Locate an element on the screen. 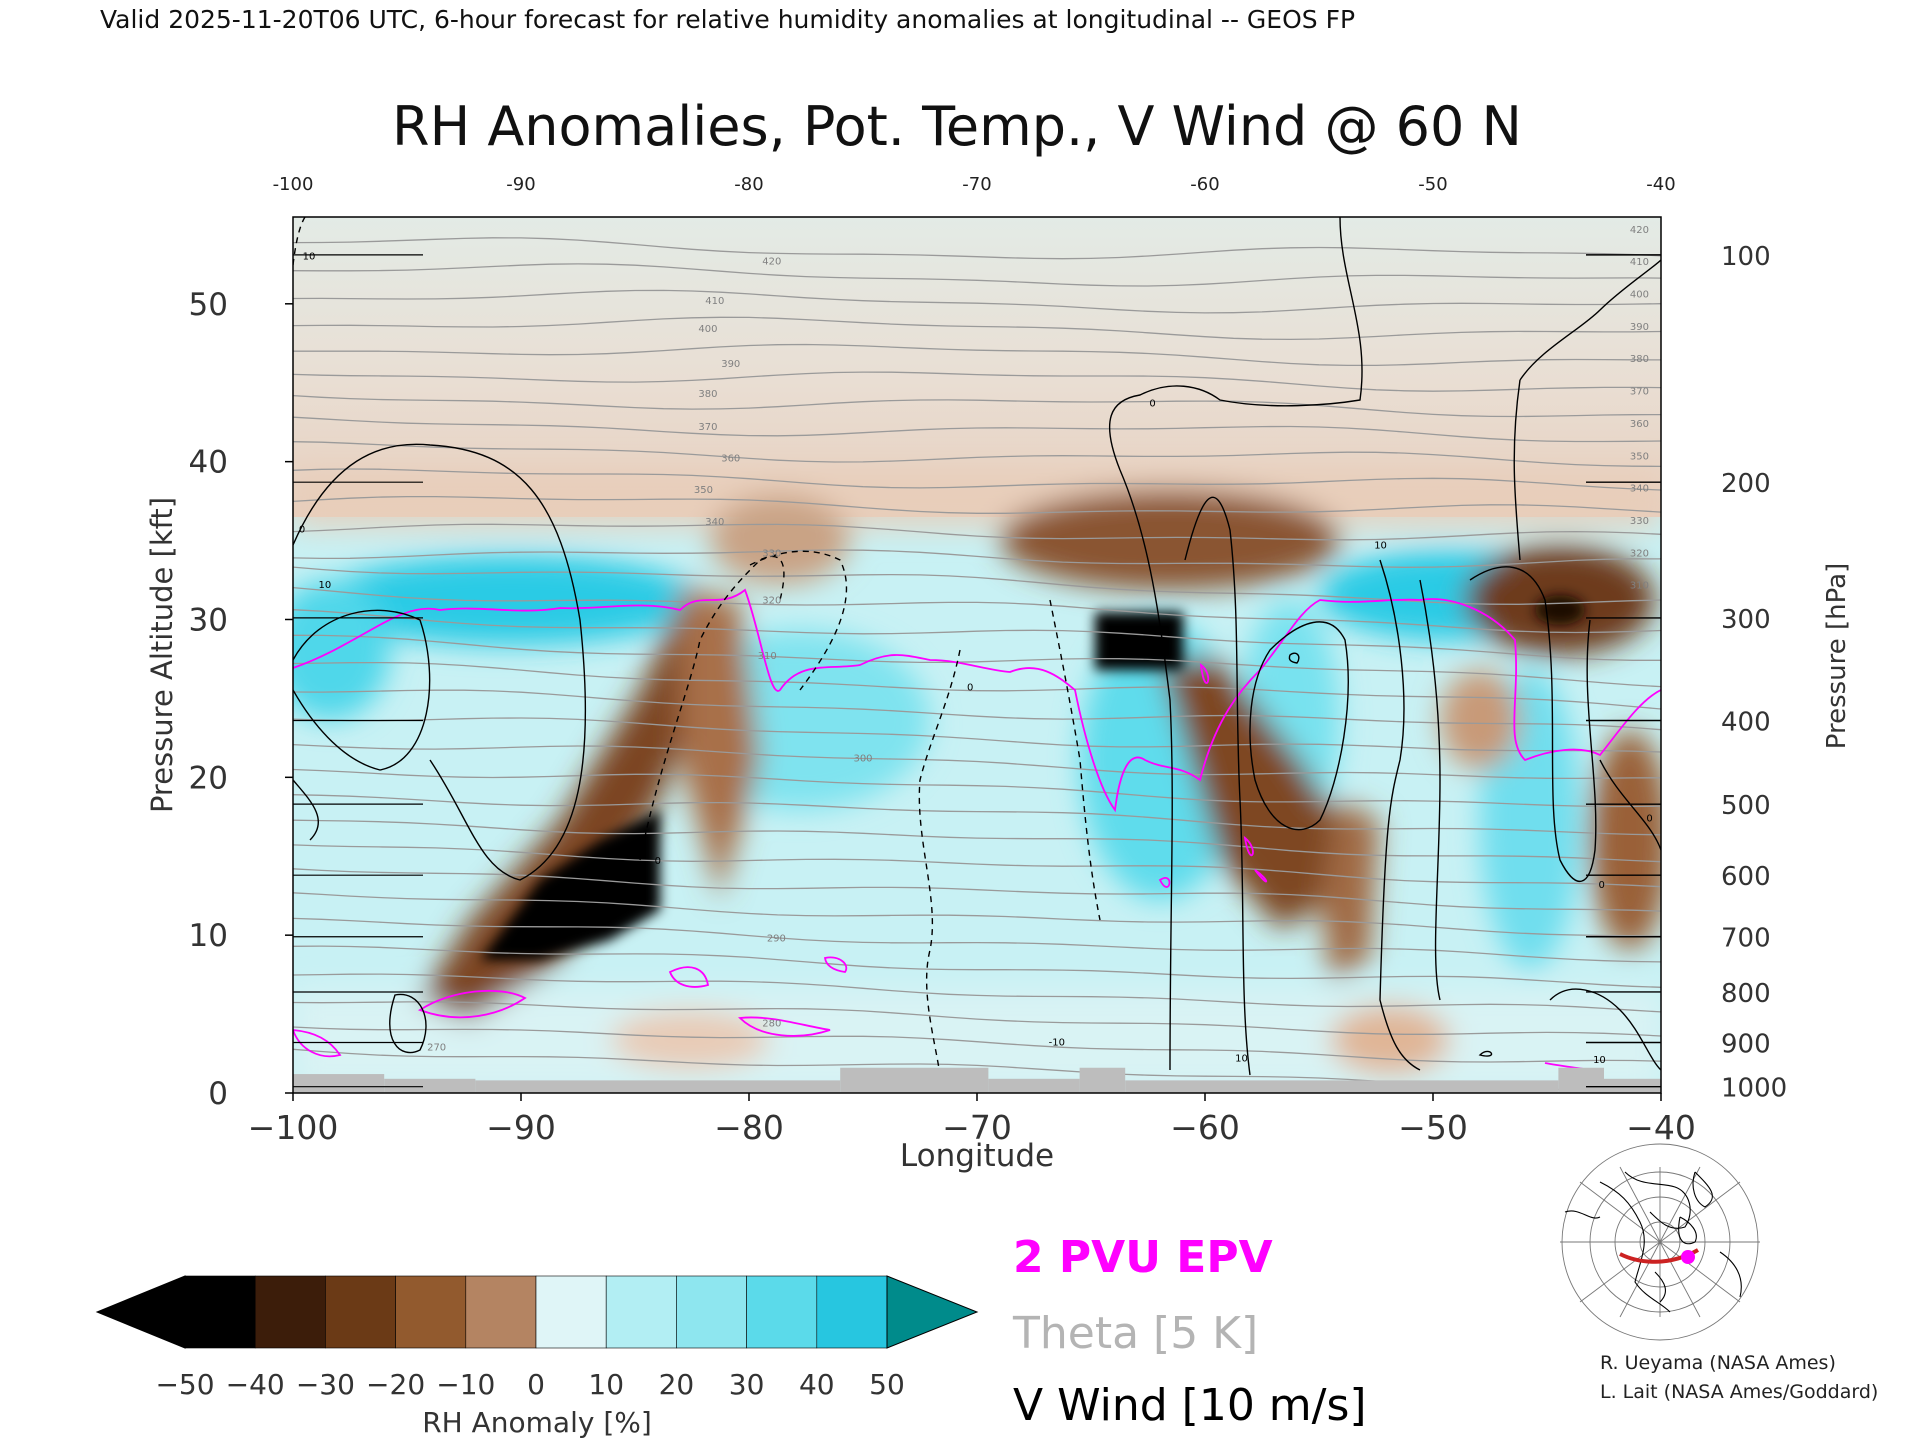 The height and width of the screenshot is (1440, 1920). colorbar-tick-label: 0 is located at coordinates (536, 1384).